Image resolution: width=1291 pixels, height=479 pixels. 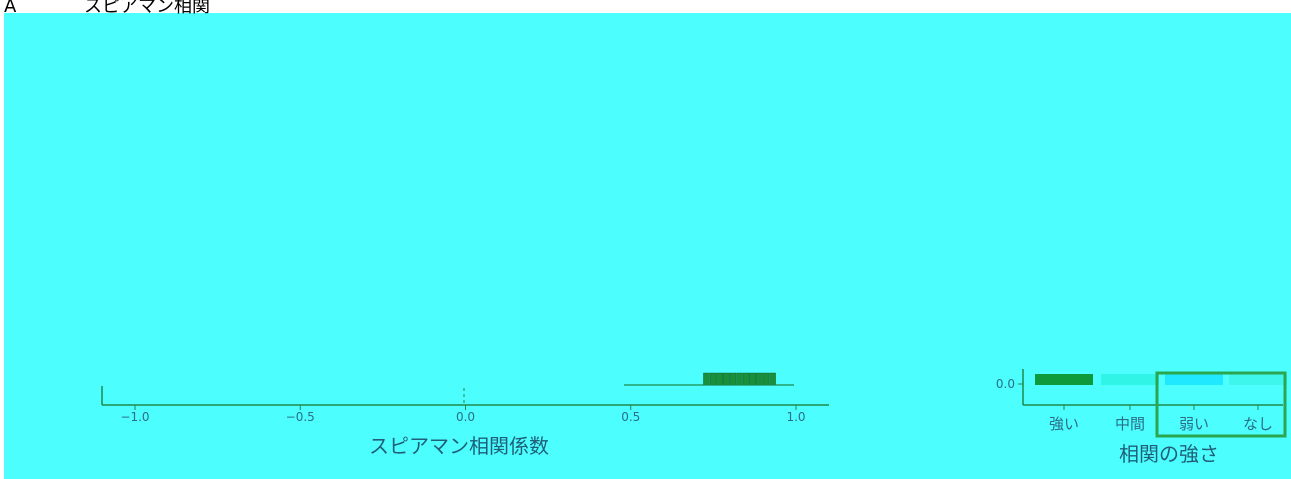 What do you see at coordinates (1258, 424) in the screenshot?
I see `strength-category-label: なし` at bounding box center [1258, 424].